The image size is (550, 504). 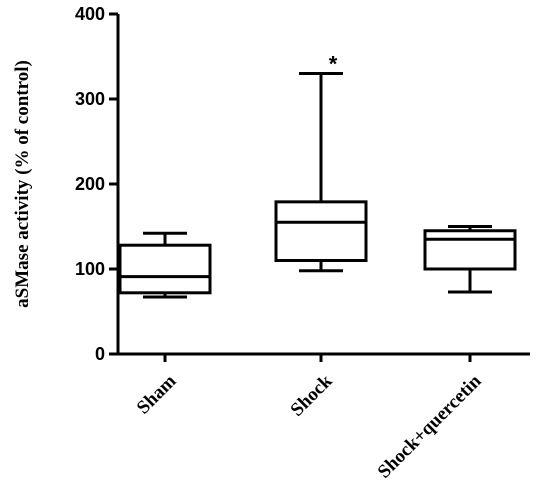 I want to click on y-axis: 0 100 200 300 400, so click(x=97, y=184).